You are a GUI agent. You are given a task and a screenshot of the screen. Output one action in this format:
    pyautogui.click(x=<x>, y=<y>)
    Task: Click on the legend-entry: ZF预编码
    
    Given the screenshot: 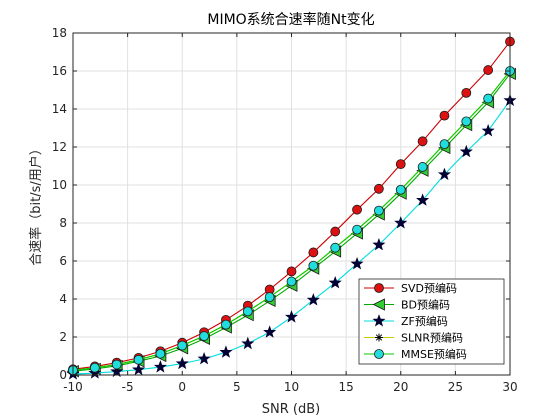 What is the action you would take?
    pyautogui.click(x=406, y=321)
    